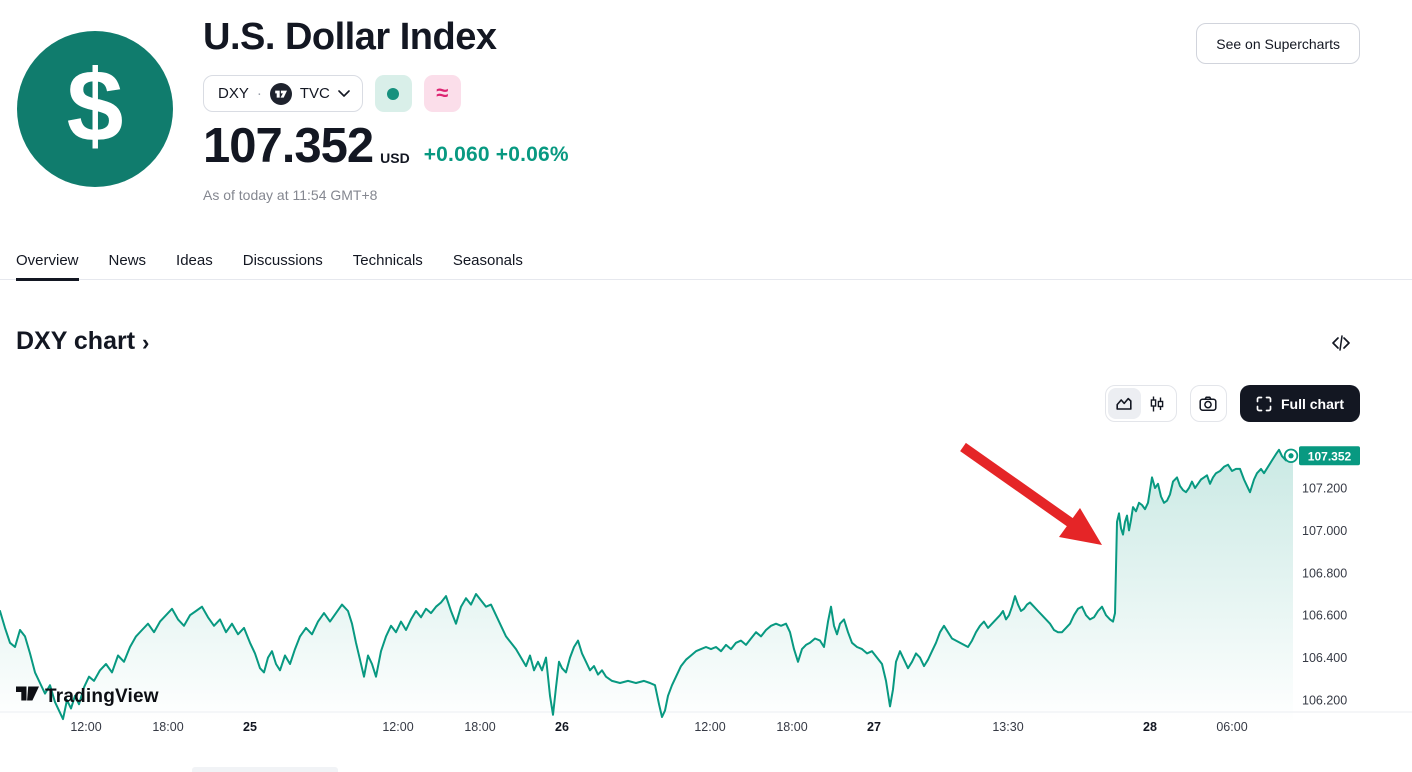  What do you see at coordinates (1232, 403) in the screenshot?
I see `chart-toolbar: Full chart` at bounding box center [1232, 403].